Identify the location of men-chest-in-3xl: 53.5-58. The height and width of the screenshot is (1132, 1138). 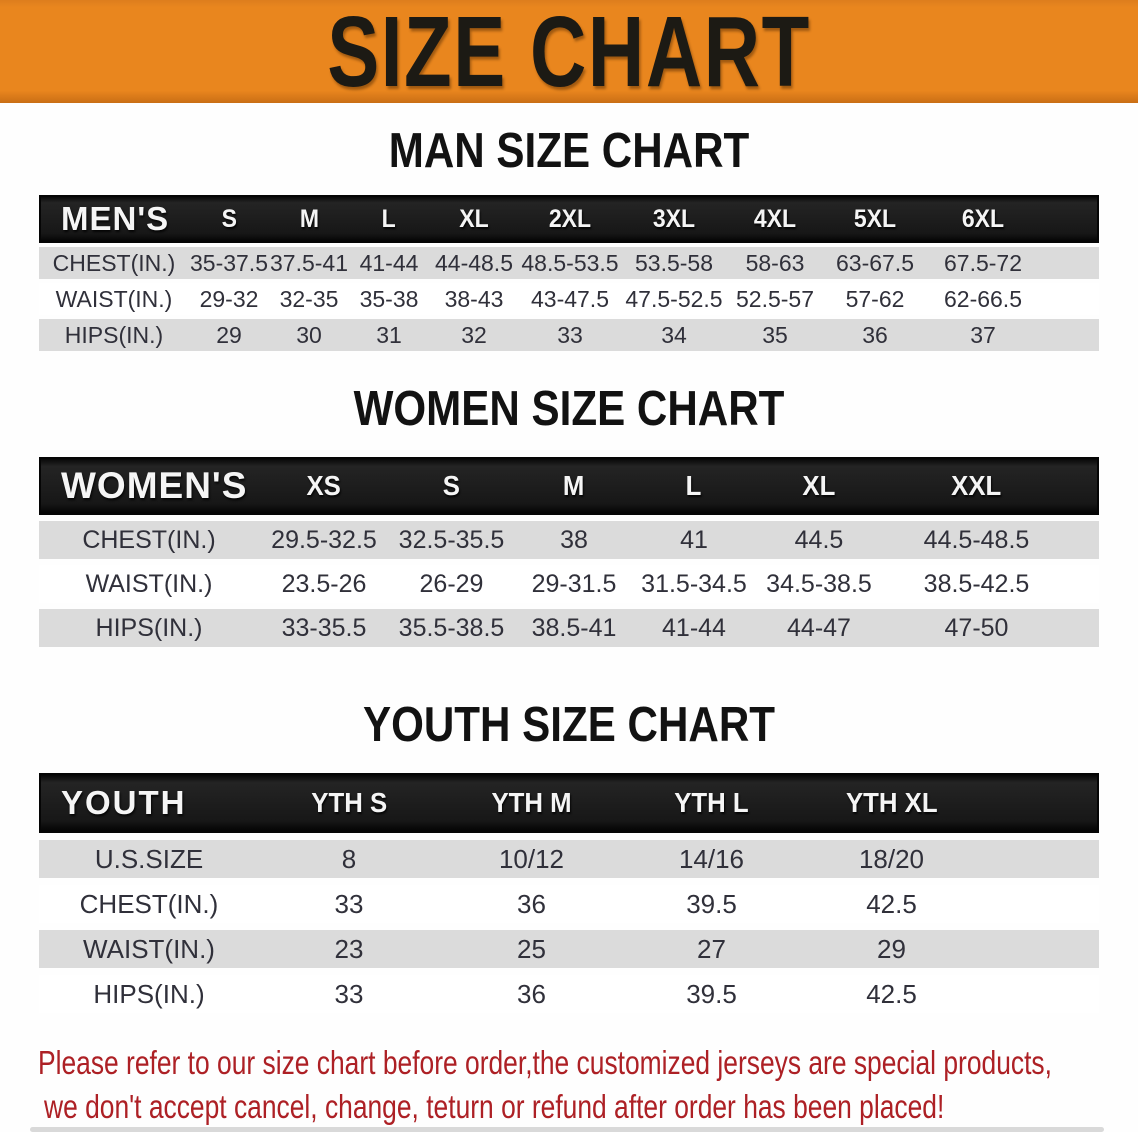
(674, 263).